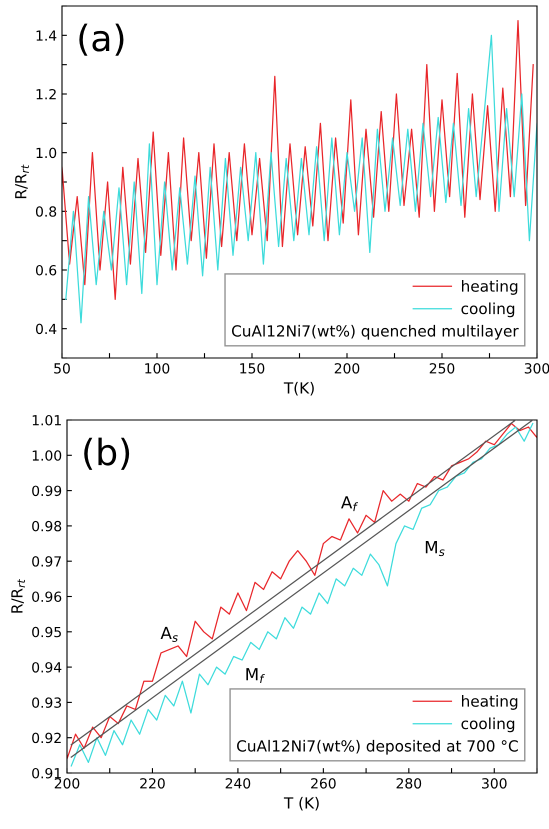 This screenshot has height=829, width=549. Describe the element at coordinates (299, 389) in the screenshot. I see `x-axis-title: T(K)` at that location.